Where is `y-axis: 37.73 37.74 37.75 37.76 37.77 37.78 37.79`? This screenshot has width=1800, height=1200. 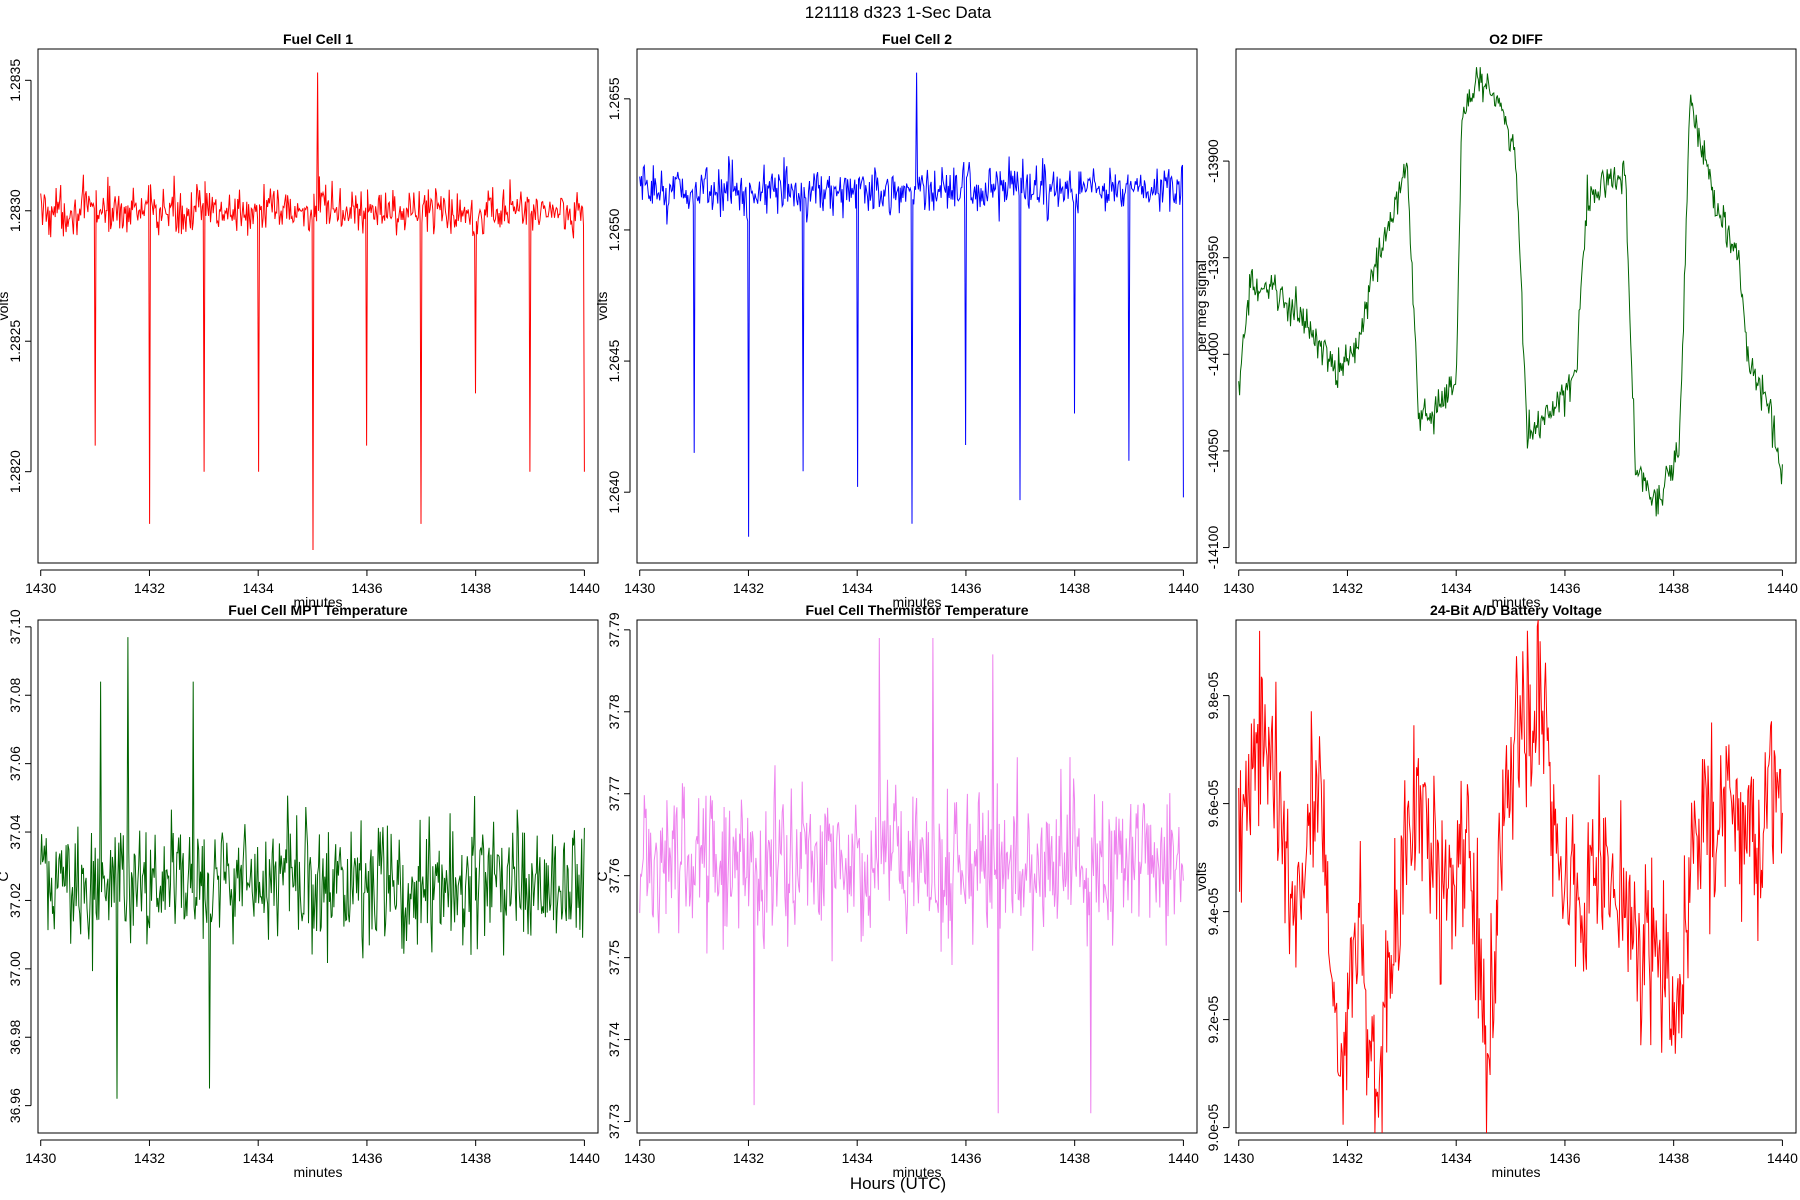 y-axis: 37.73 37.74 37.75 37.76 37.77 37.78 37.79 is located at coordinates (618, 875).